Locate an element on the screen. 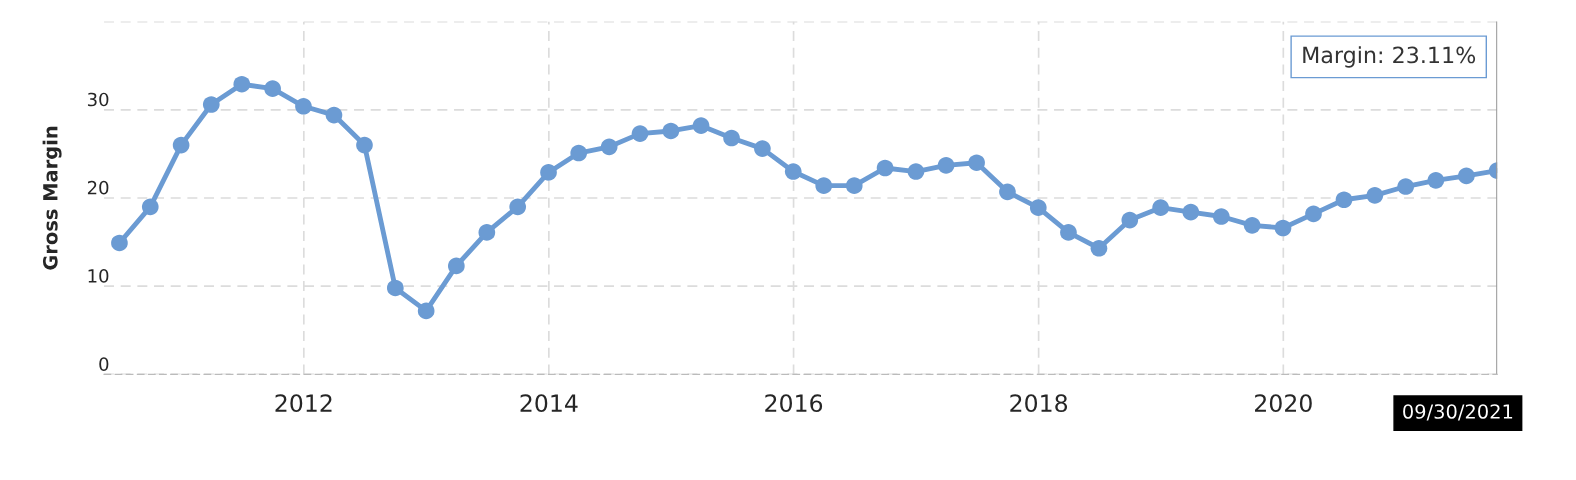 The height and width of the screenshot is (480, 1576). x-tick-label: 2020 is located at coordinates (1283, 403).